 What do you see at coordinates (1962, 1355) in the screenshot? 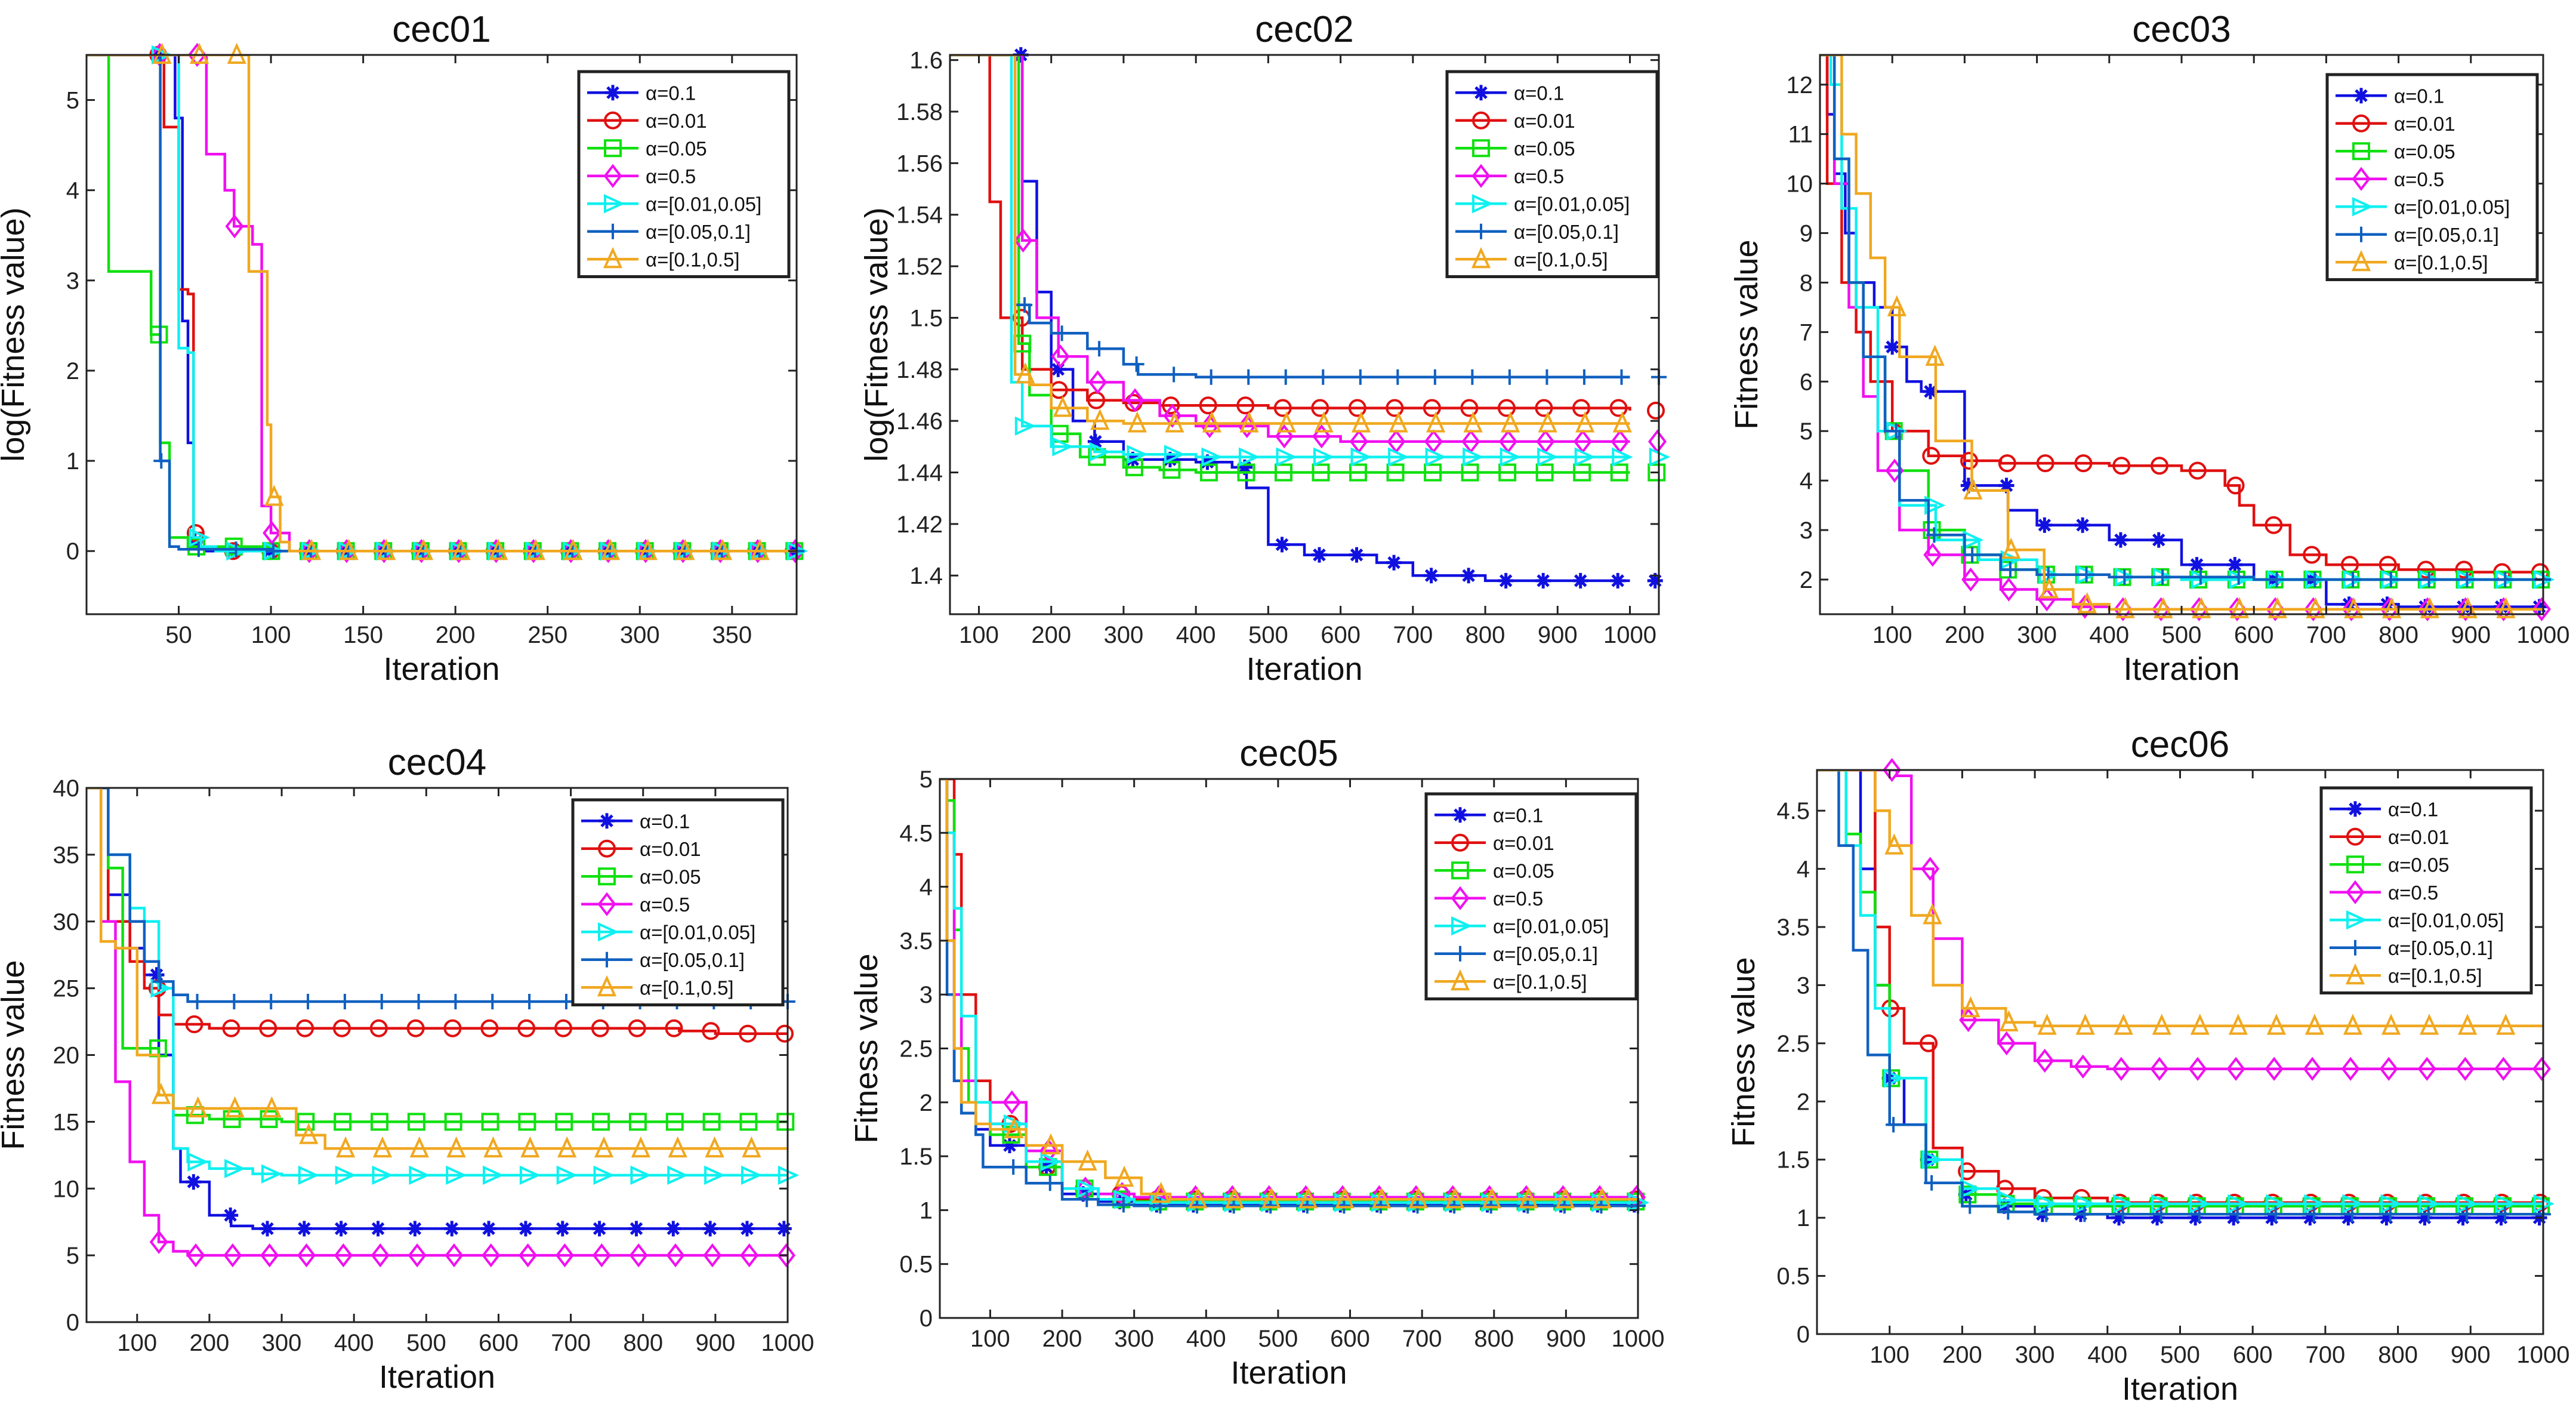
I see `x-tick-label: 200` at bounding box center [1962, 1355].